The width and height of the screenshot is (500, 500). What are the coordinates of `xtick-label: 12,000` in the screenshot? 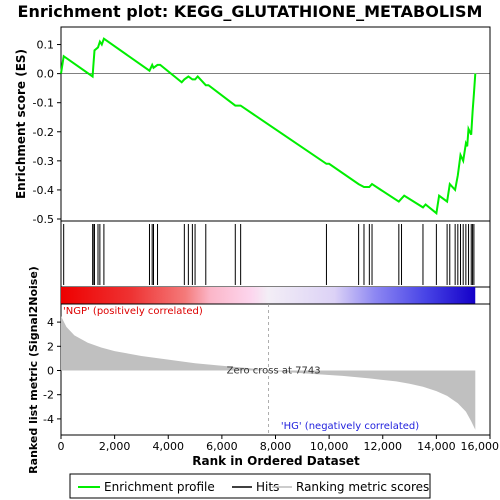 It's located at (383, 446).